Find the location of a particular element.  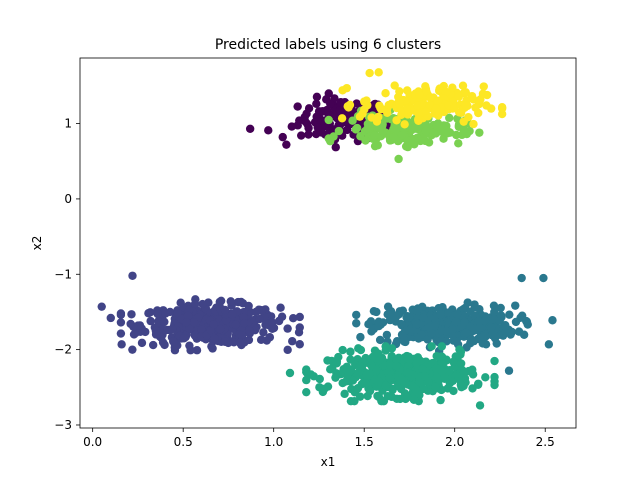

y-axis-label: x2 is located at coordinates (37, 243).